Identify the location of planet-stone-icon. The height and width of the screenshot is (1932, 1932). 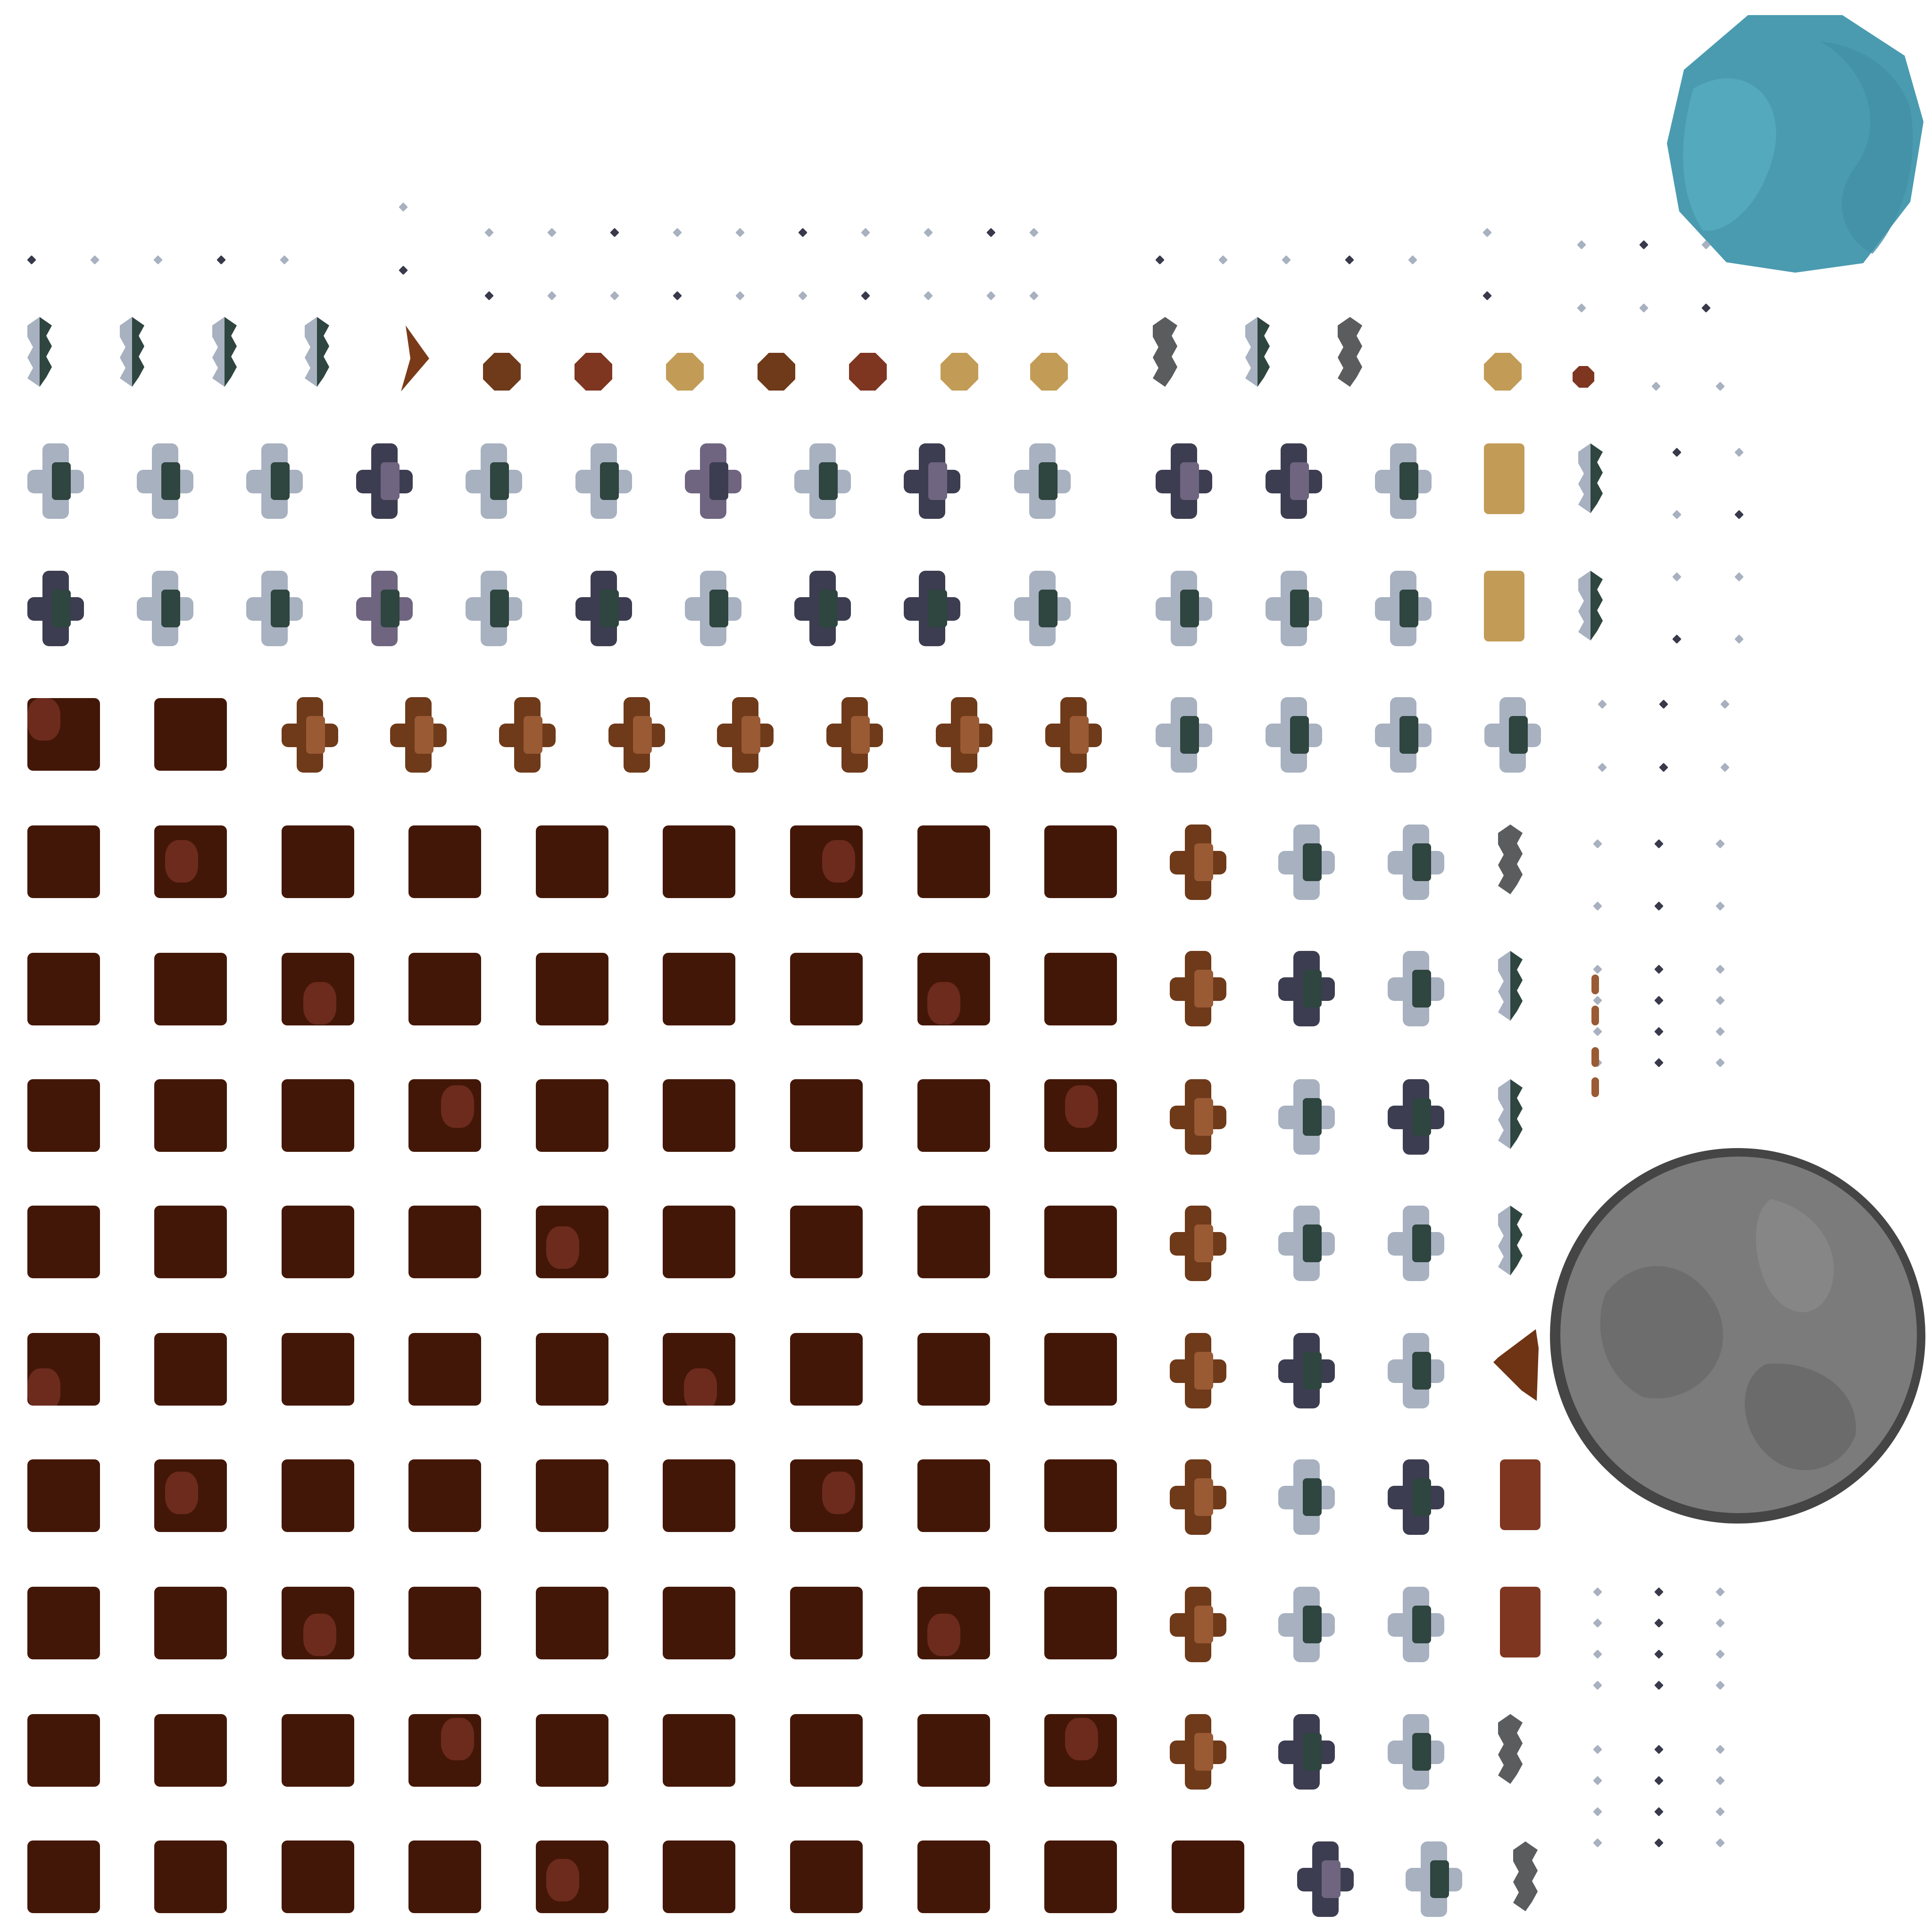
(1738, 1336).